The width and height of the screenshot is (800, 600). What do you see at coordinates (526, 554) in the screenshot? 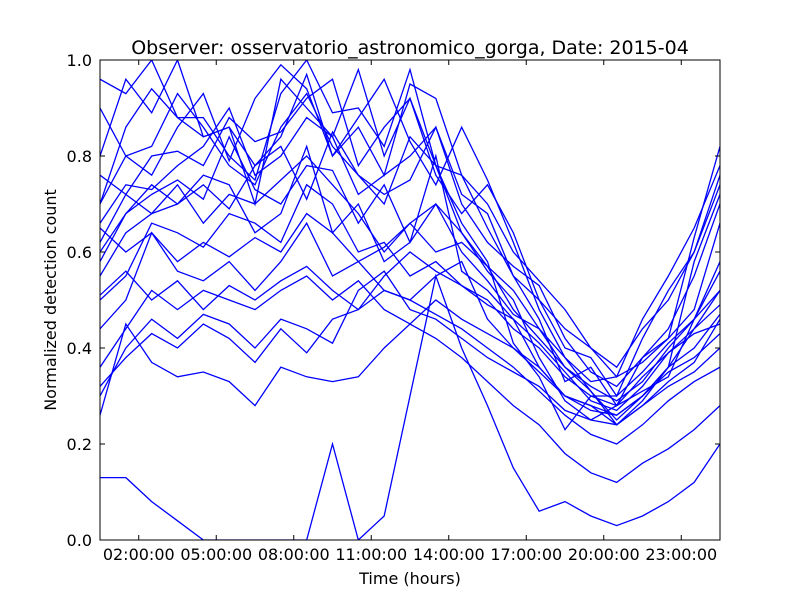
I see `x-tick-label-6: 17:00:00` at bounding box center [526, 554].